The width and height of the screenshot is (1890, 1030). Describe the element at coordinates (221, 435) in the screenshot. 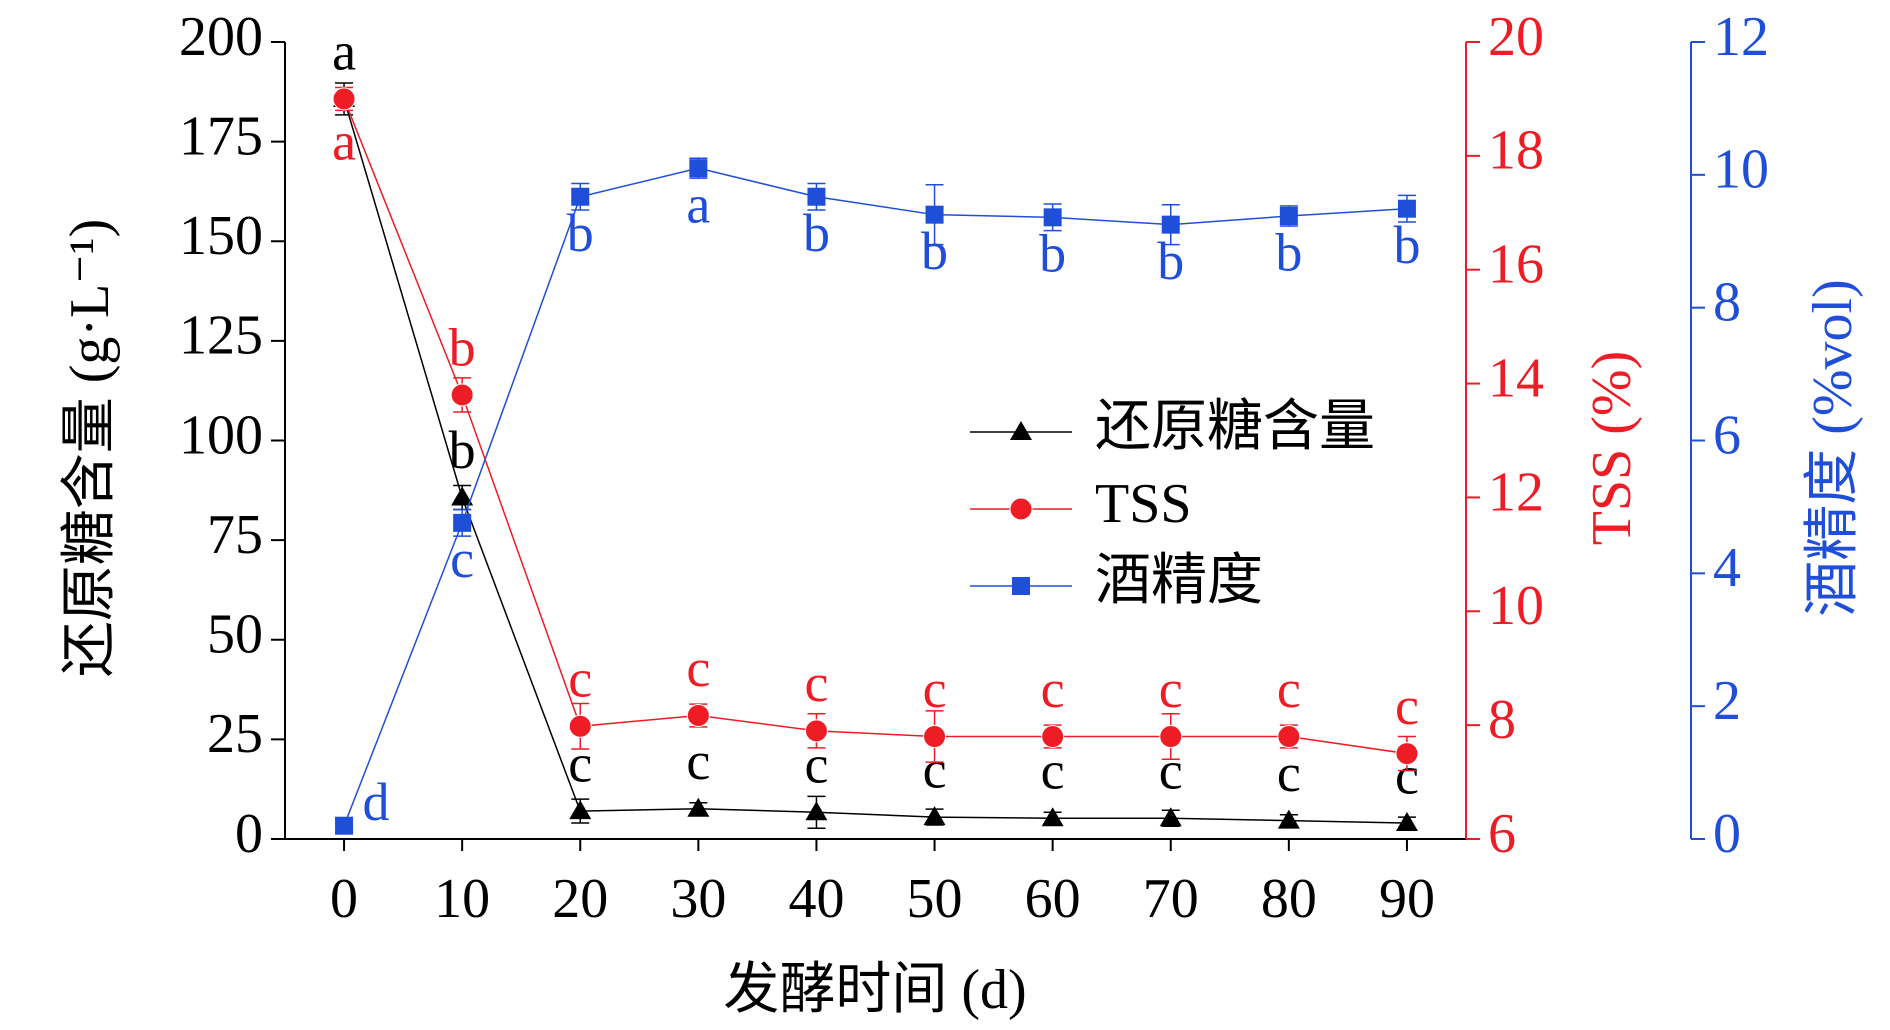

I see `y-tick-label: 100` at that location.